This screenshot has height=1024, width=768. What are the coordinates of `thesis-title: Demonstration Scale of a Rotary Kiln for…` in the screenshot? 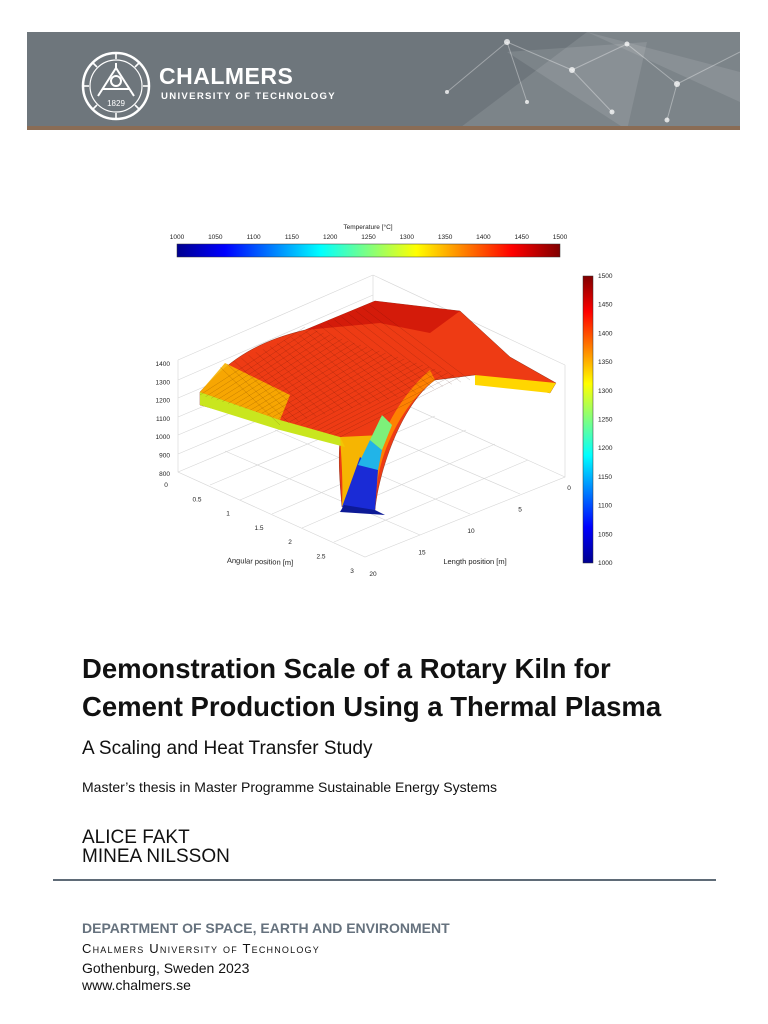 It's located at (422, 688).